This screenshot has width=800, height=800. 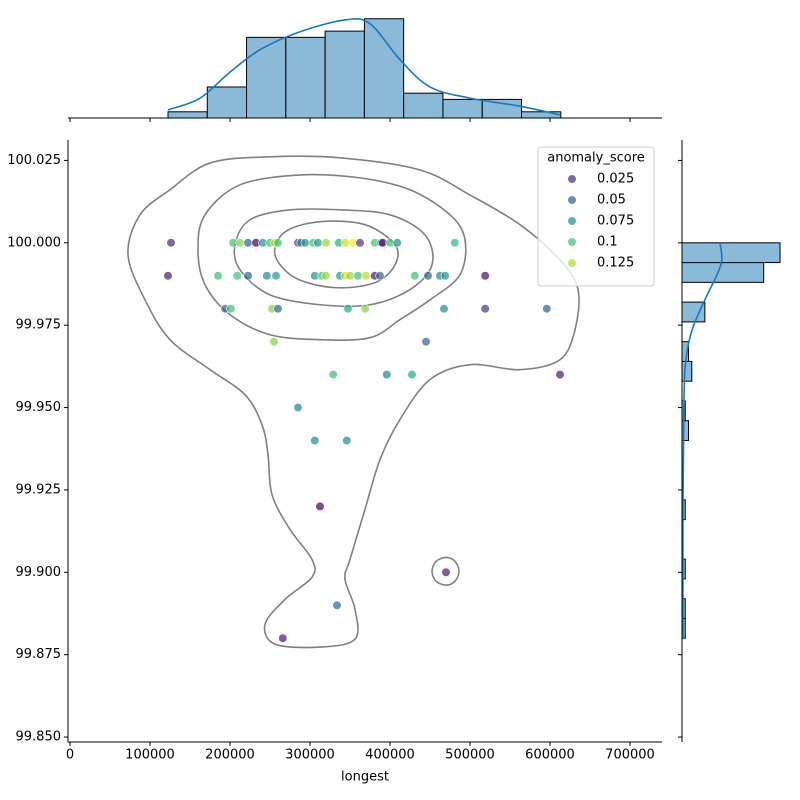 I want to click on y-tick-label: 99.950, so click(x=39, y=407).